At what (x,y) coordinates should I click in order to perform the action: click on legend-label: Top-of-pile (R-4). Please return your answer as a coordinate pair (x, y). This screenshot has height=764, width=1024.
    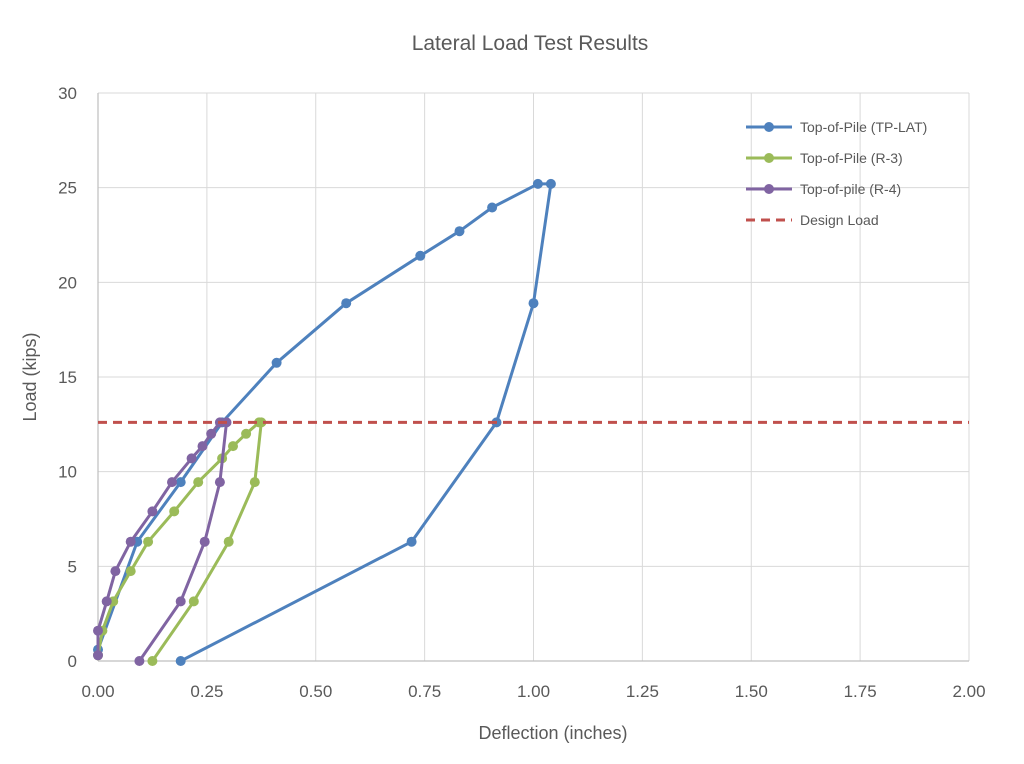
    Looking at the image, I should click on (850, 189).